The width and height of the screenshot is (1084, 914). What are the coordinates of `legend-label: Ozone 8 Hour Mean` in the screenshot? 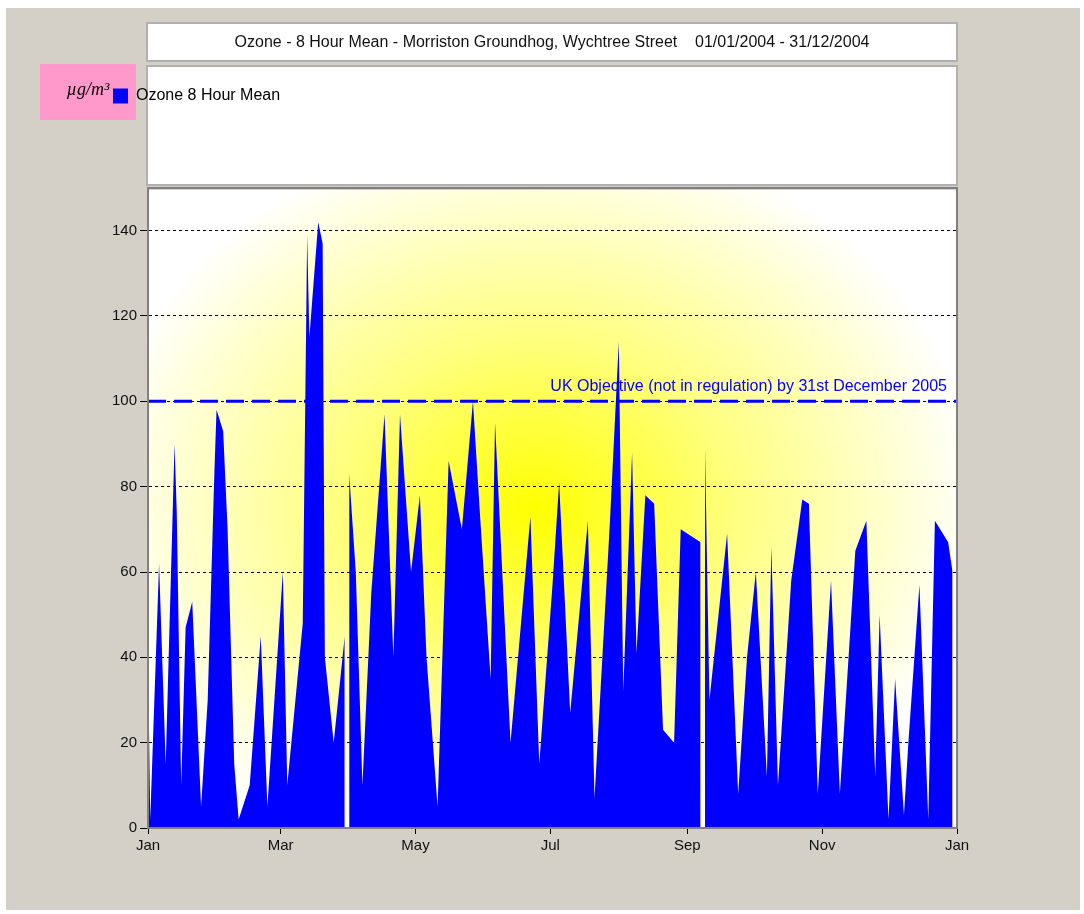 It's located at (208, 95).